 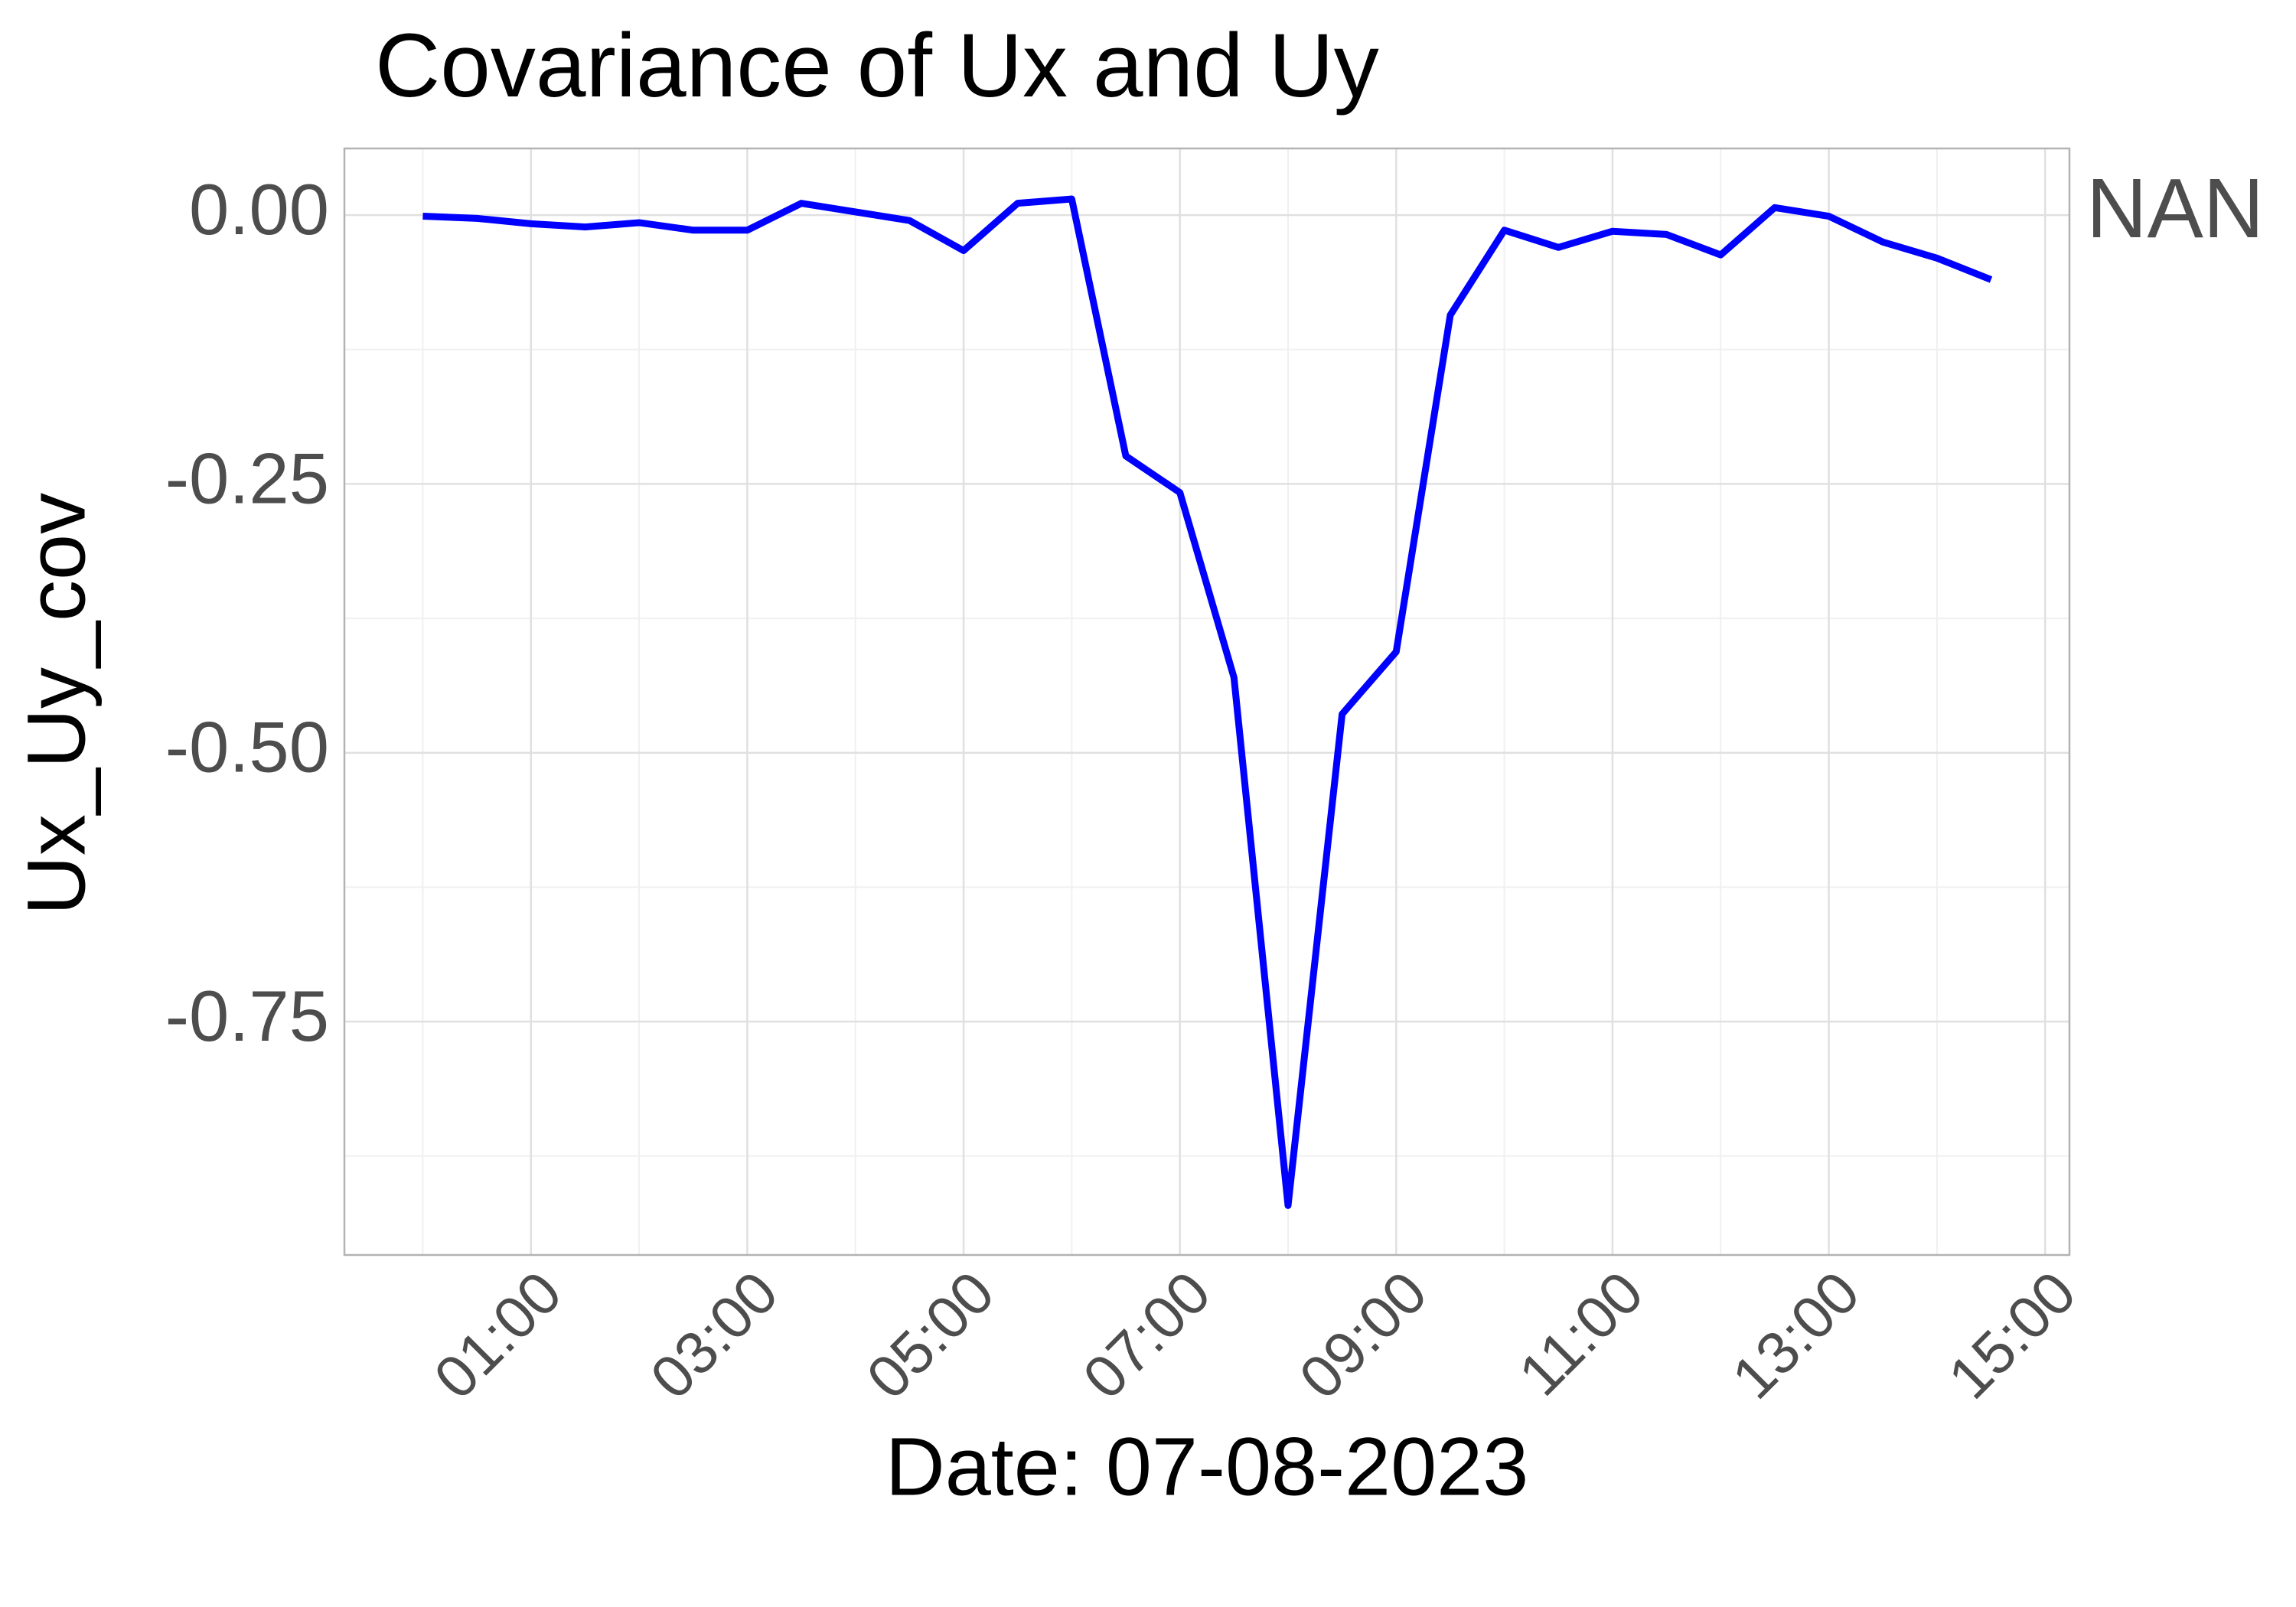 What do you see at coordinates (1207, 1466) in the screenshot?
I see `x-axis-title: Date: 07-08-2023` at bounding box center [1207, 1466].